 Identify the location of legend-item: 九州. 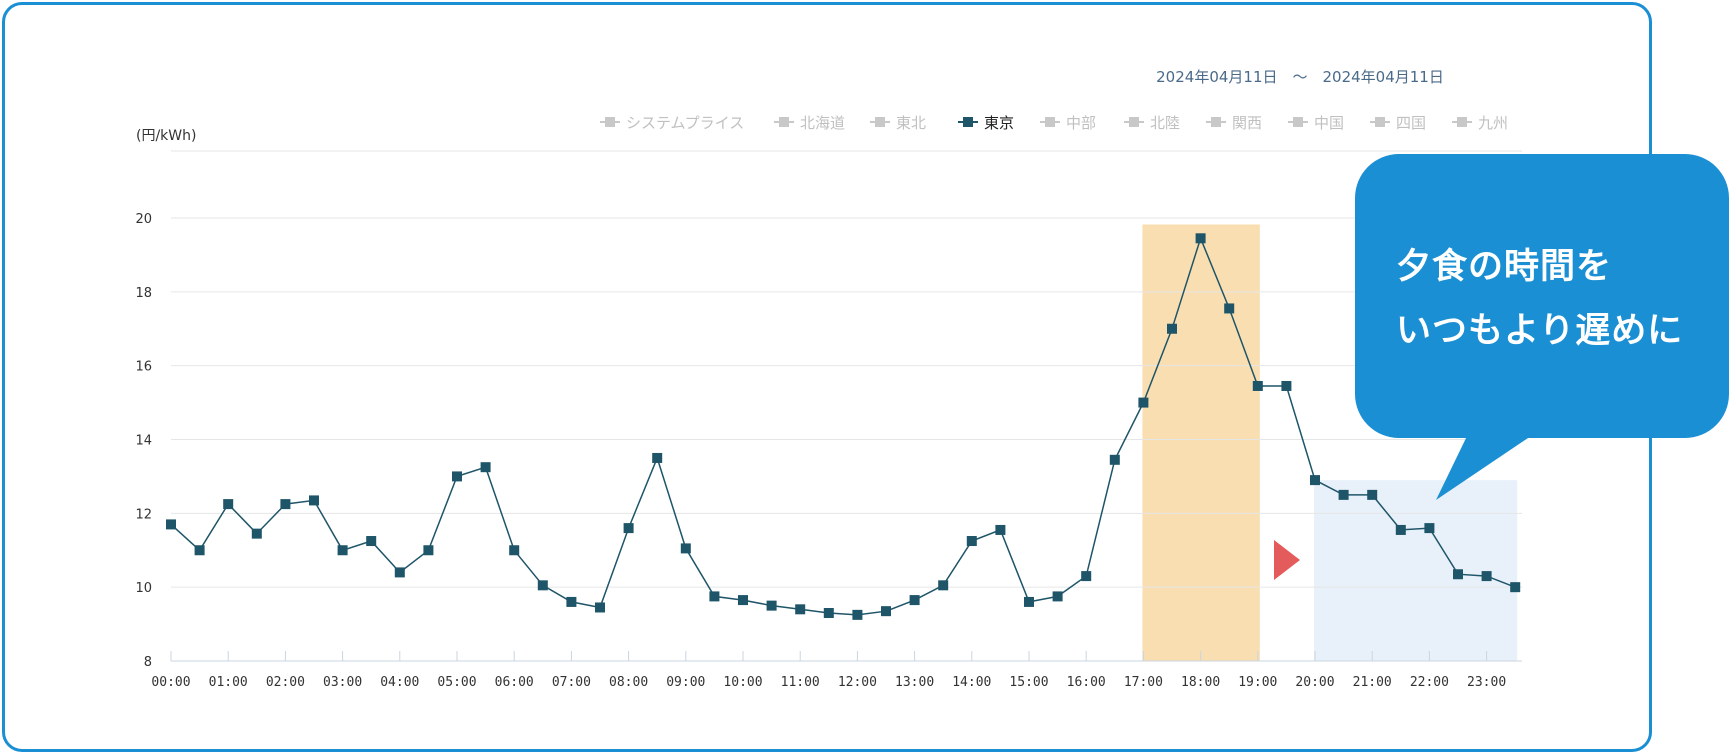
(1480, 123).